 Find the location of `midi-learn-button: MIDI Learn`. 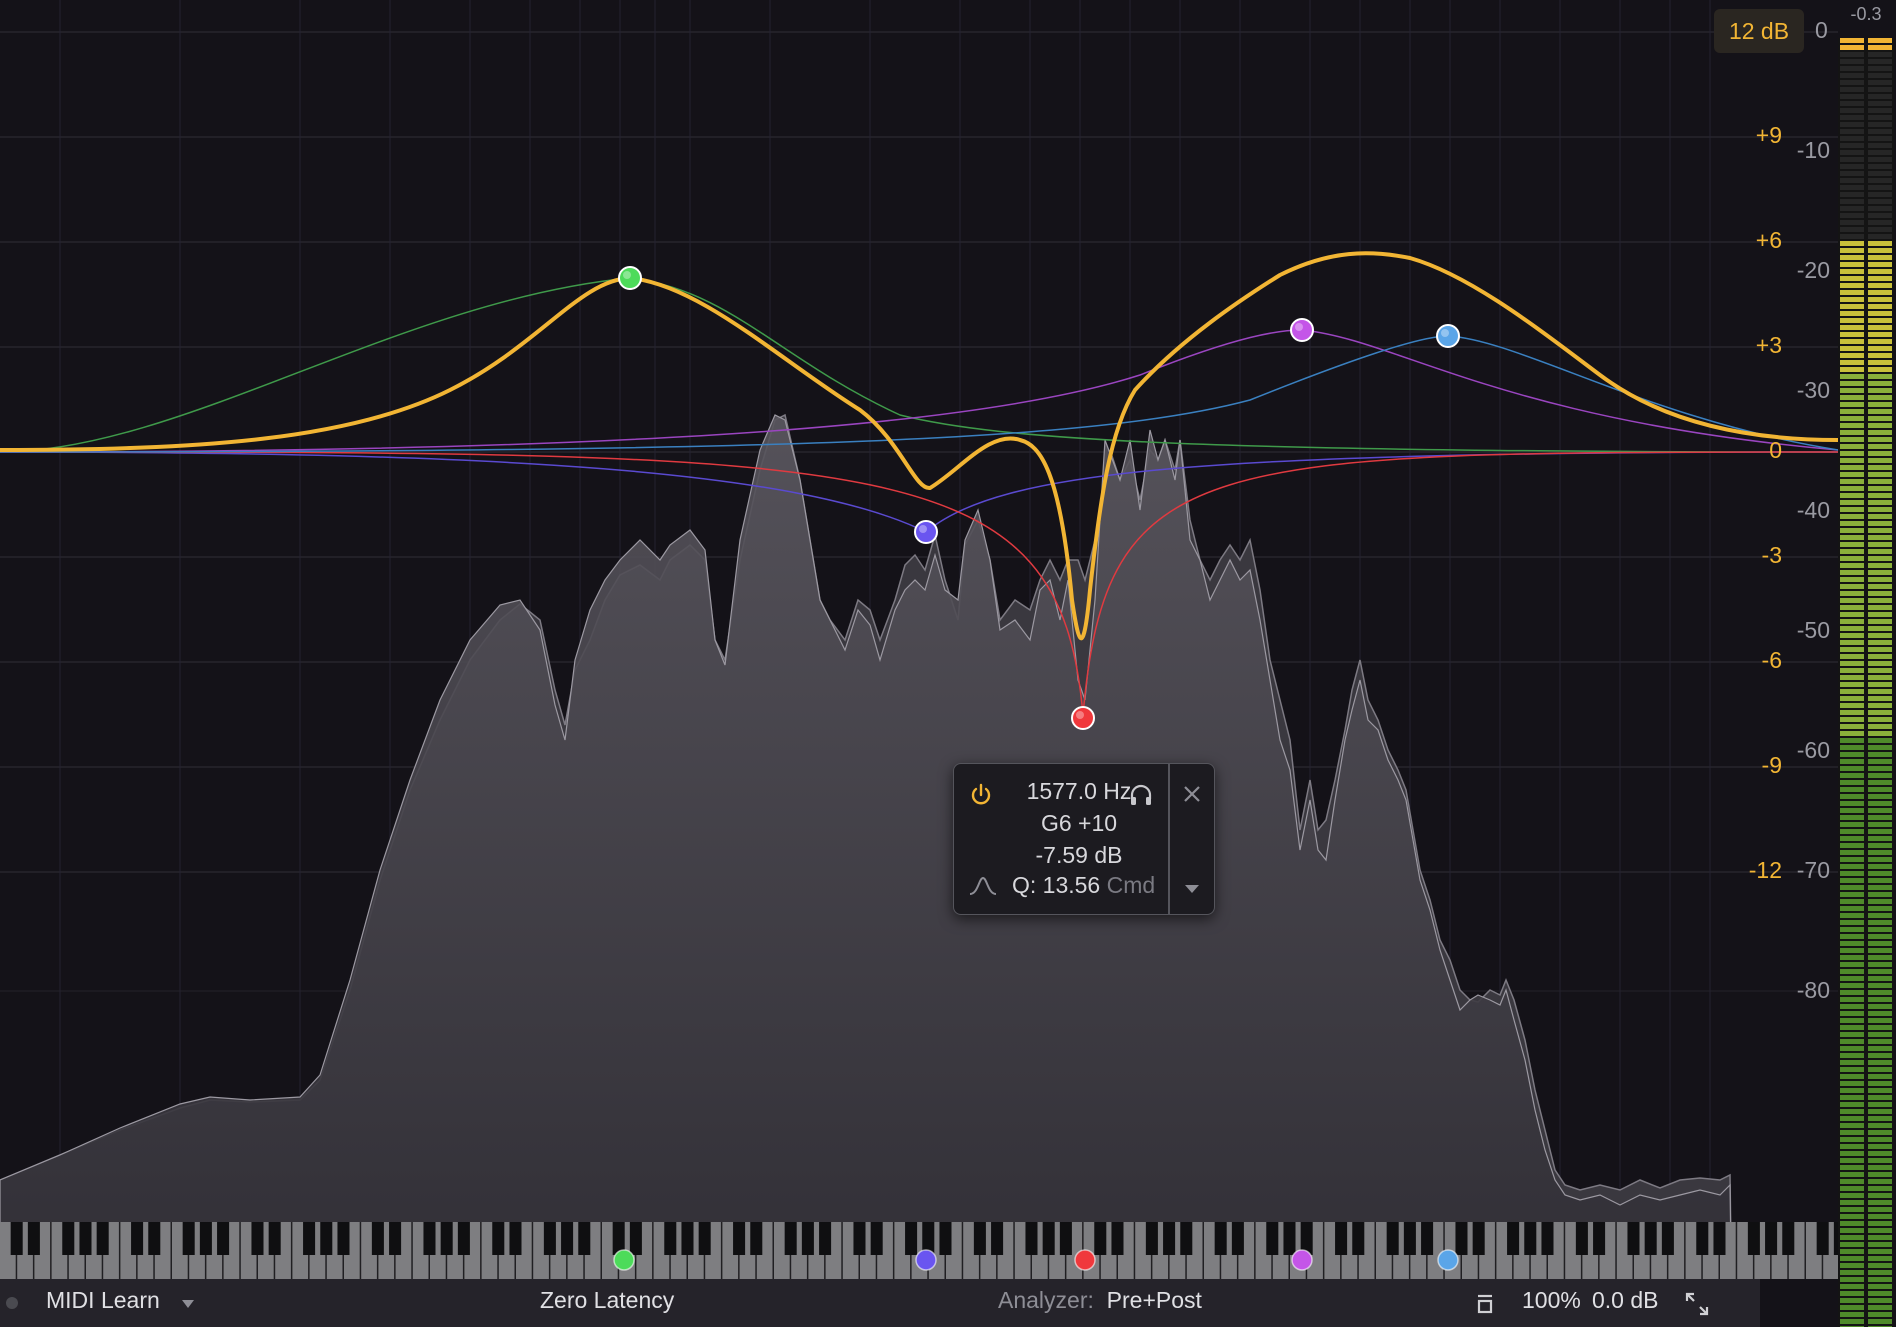

midi-learn-button: MIDI Learn is located at coordinates (103, 1300).